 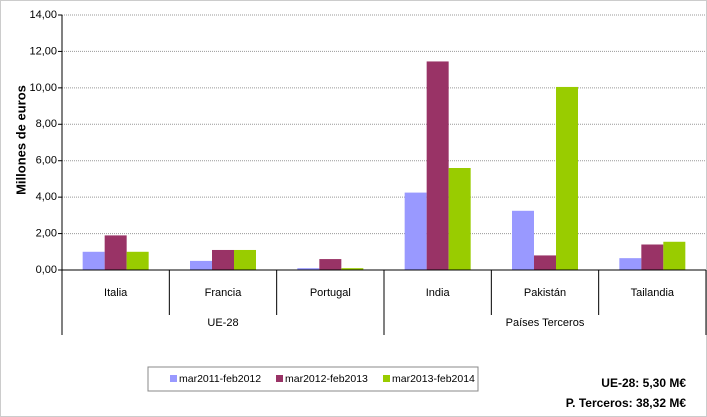 What do you see at coordinates (46, 161) in the screenshot?
I see `y-tick-label: 6,00` at bounding box center [46, 161].